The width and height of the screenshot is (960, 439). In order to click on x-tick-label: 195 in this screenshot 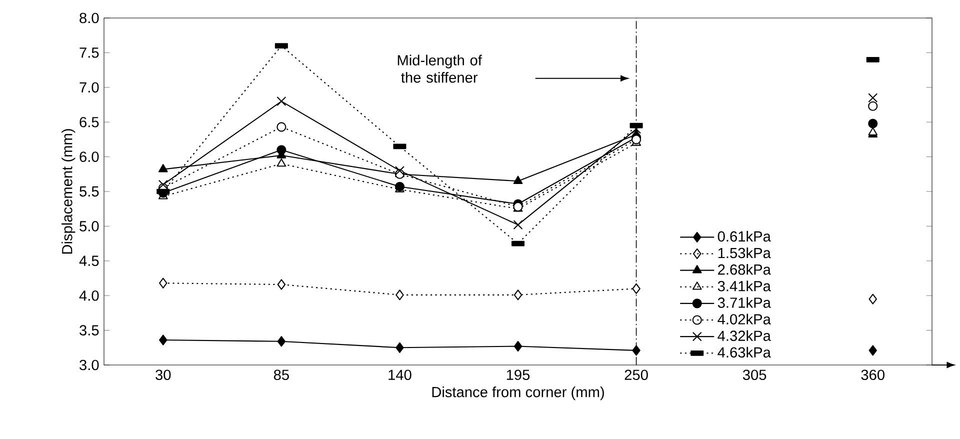, I will do `click(518, 375)`.